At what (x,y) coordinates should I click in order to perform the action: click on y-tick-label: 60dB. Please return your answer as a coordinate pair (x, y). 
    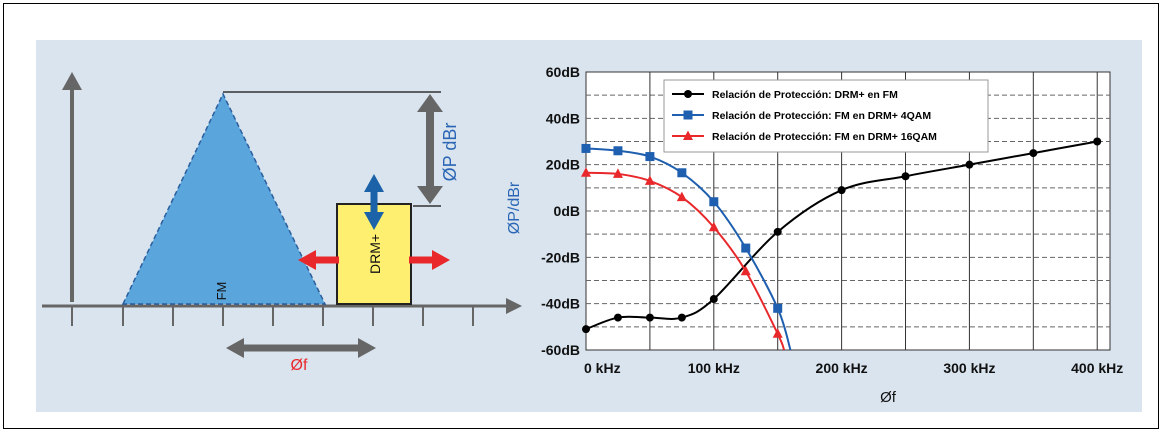
    Looking at the image, I should click on (563, 72).